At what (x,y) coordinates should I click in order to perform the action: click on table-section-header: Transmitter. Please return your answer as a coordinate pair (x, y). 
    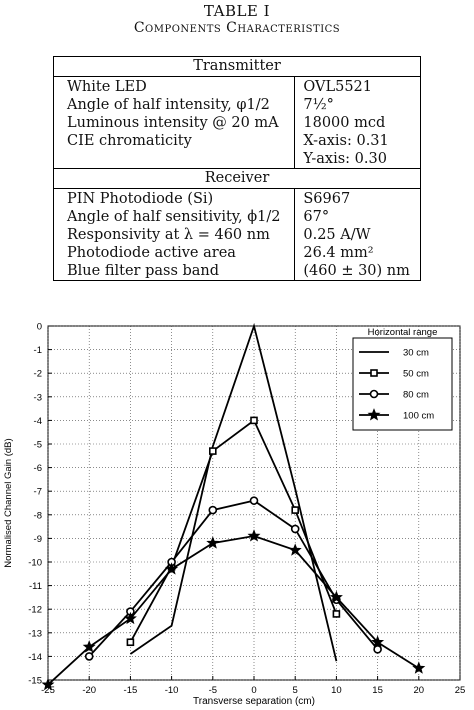
    Looking at the image, I should click on (237, 66).